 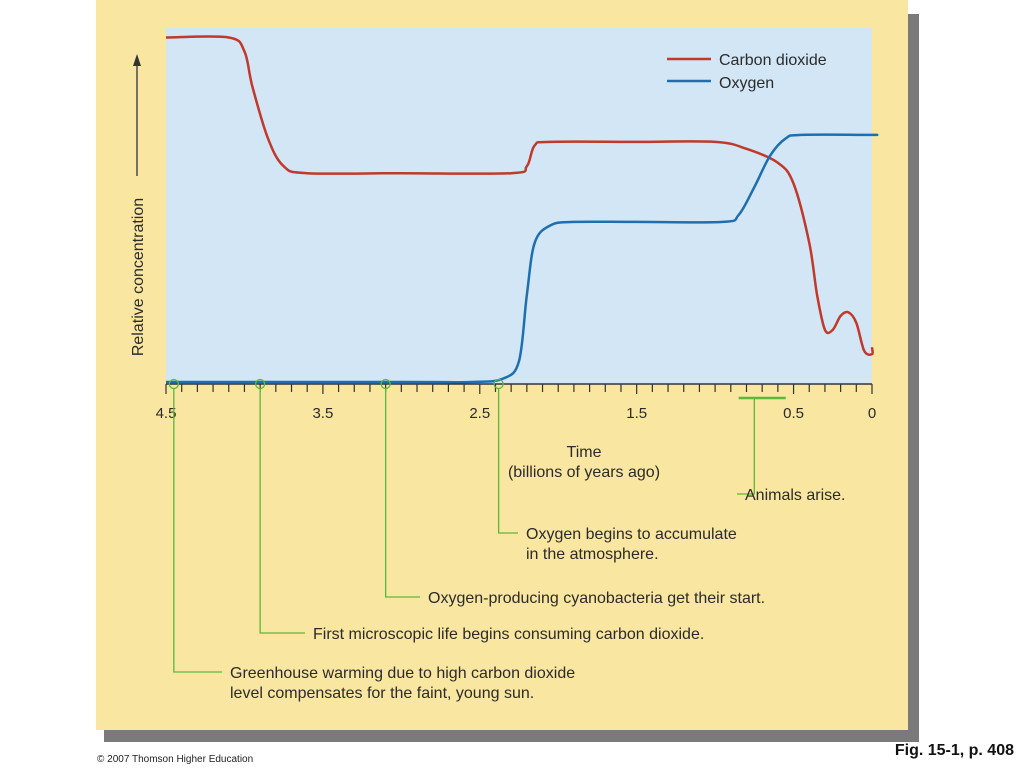 What do you see at coordinates (584, 452) in the screenshot?
I see `x-axis-title: Time` at bounding box center [584, 452].